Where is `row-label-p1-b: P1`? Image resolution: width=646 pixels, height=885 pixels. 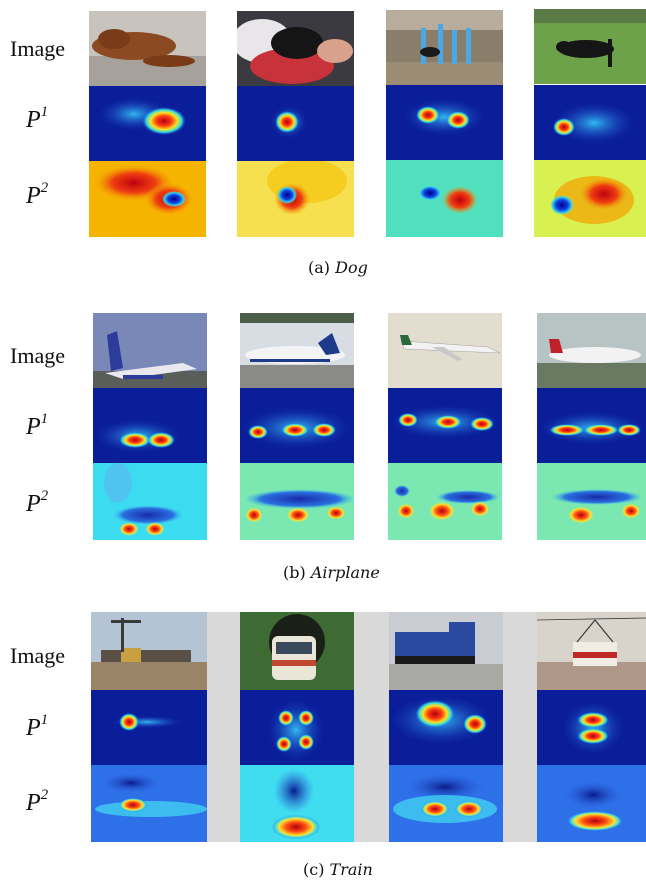 row-label-p1-b: P1 is located at coordinates (37, 426).